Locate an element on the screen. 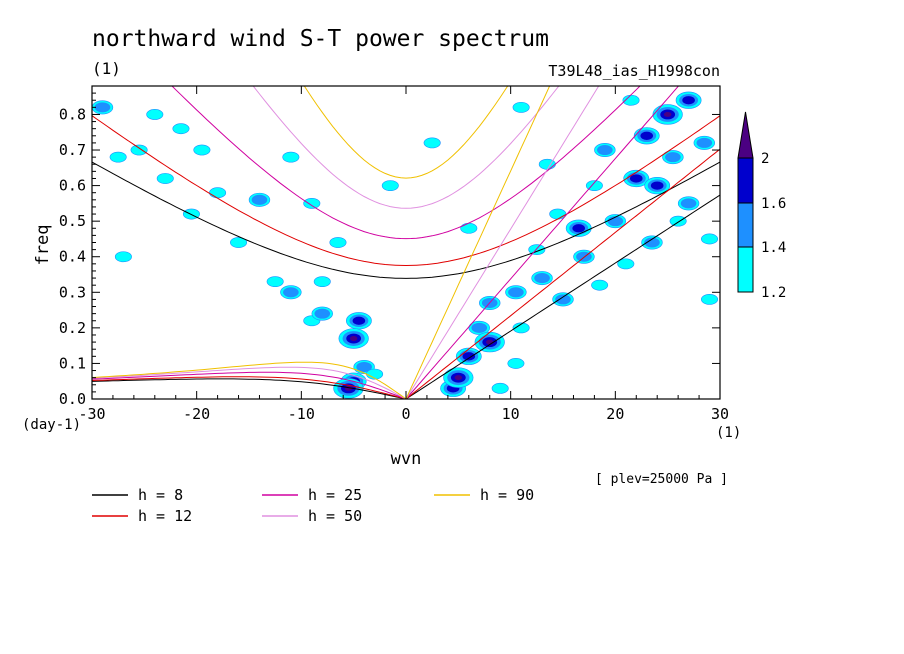  units-label: (1) is located at coordinates (106, 68).